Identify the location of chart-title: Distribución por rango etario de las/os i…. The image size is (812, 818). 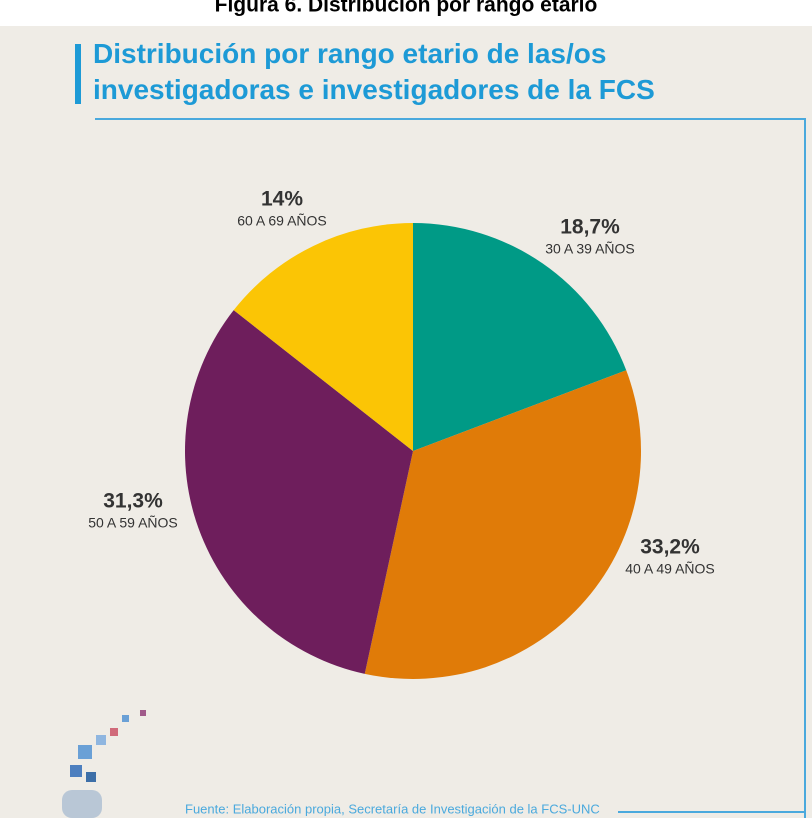
(374, 71).